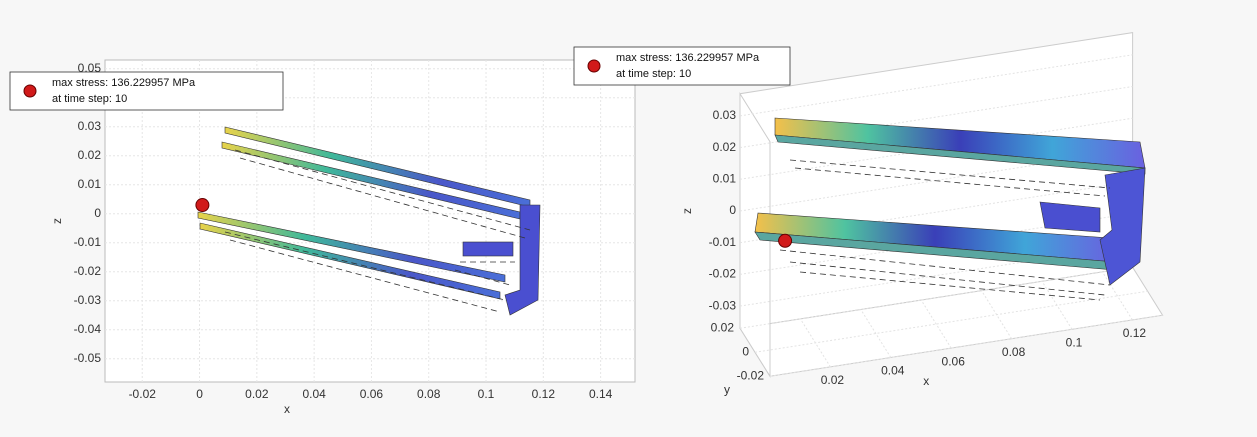 This screenshot has height=437, width=1257. Describe the element at coordinates (90, 68) in the screenshot. I see `y-tick-label: 0.05` at that location.